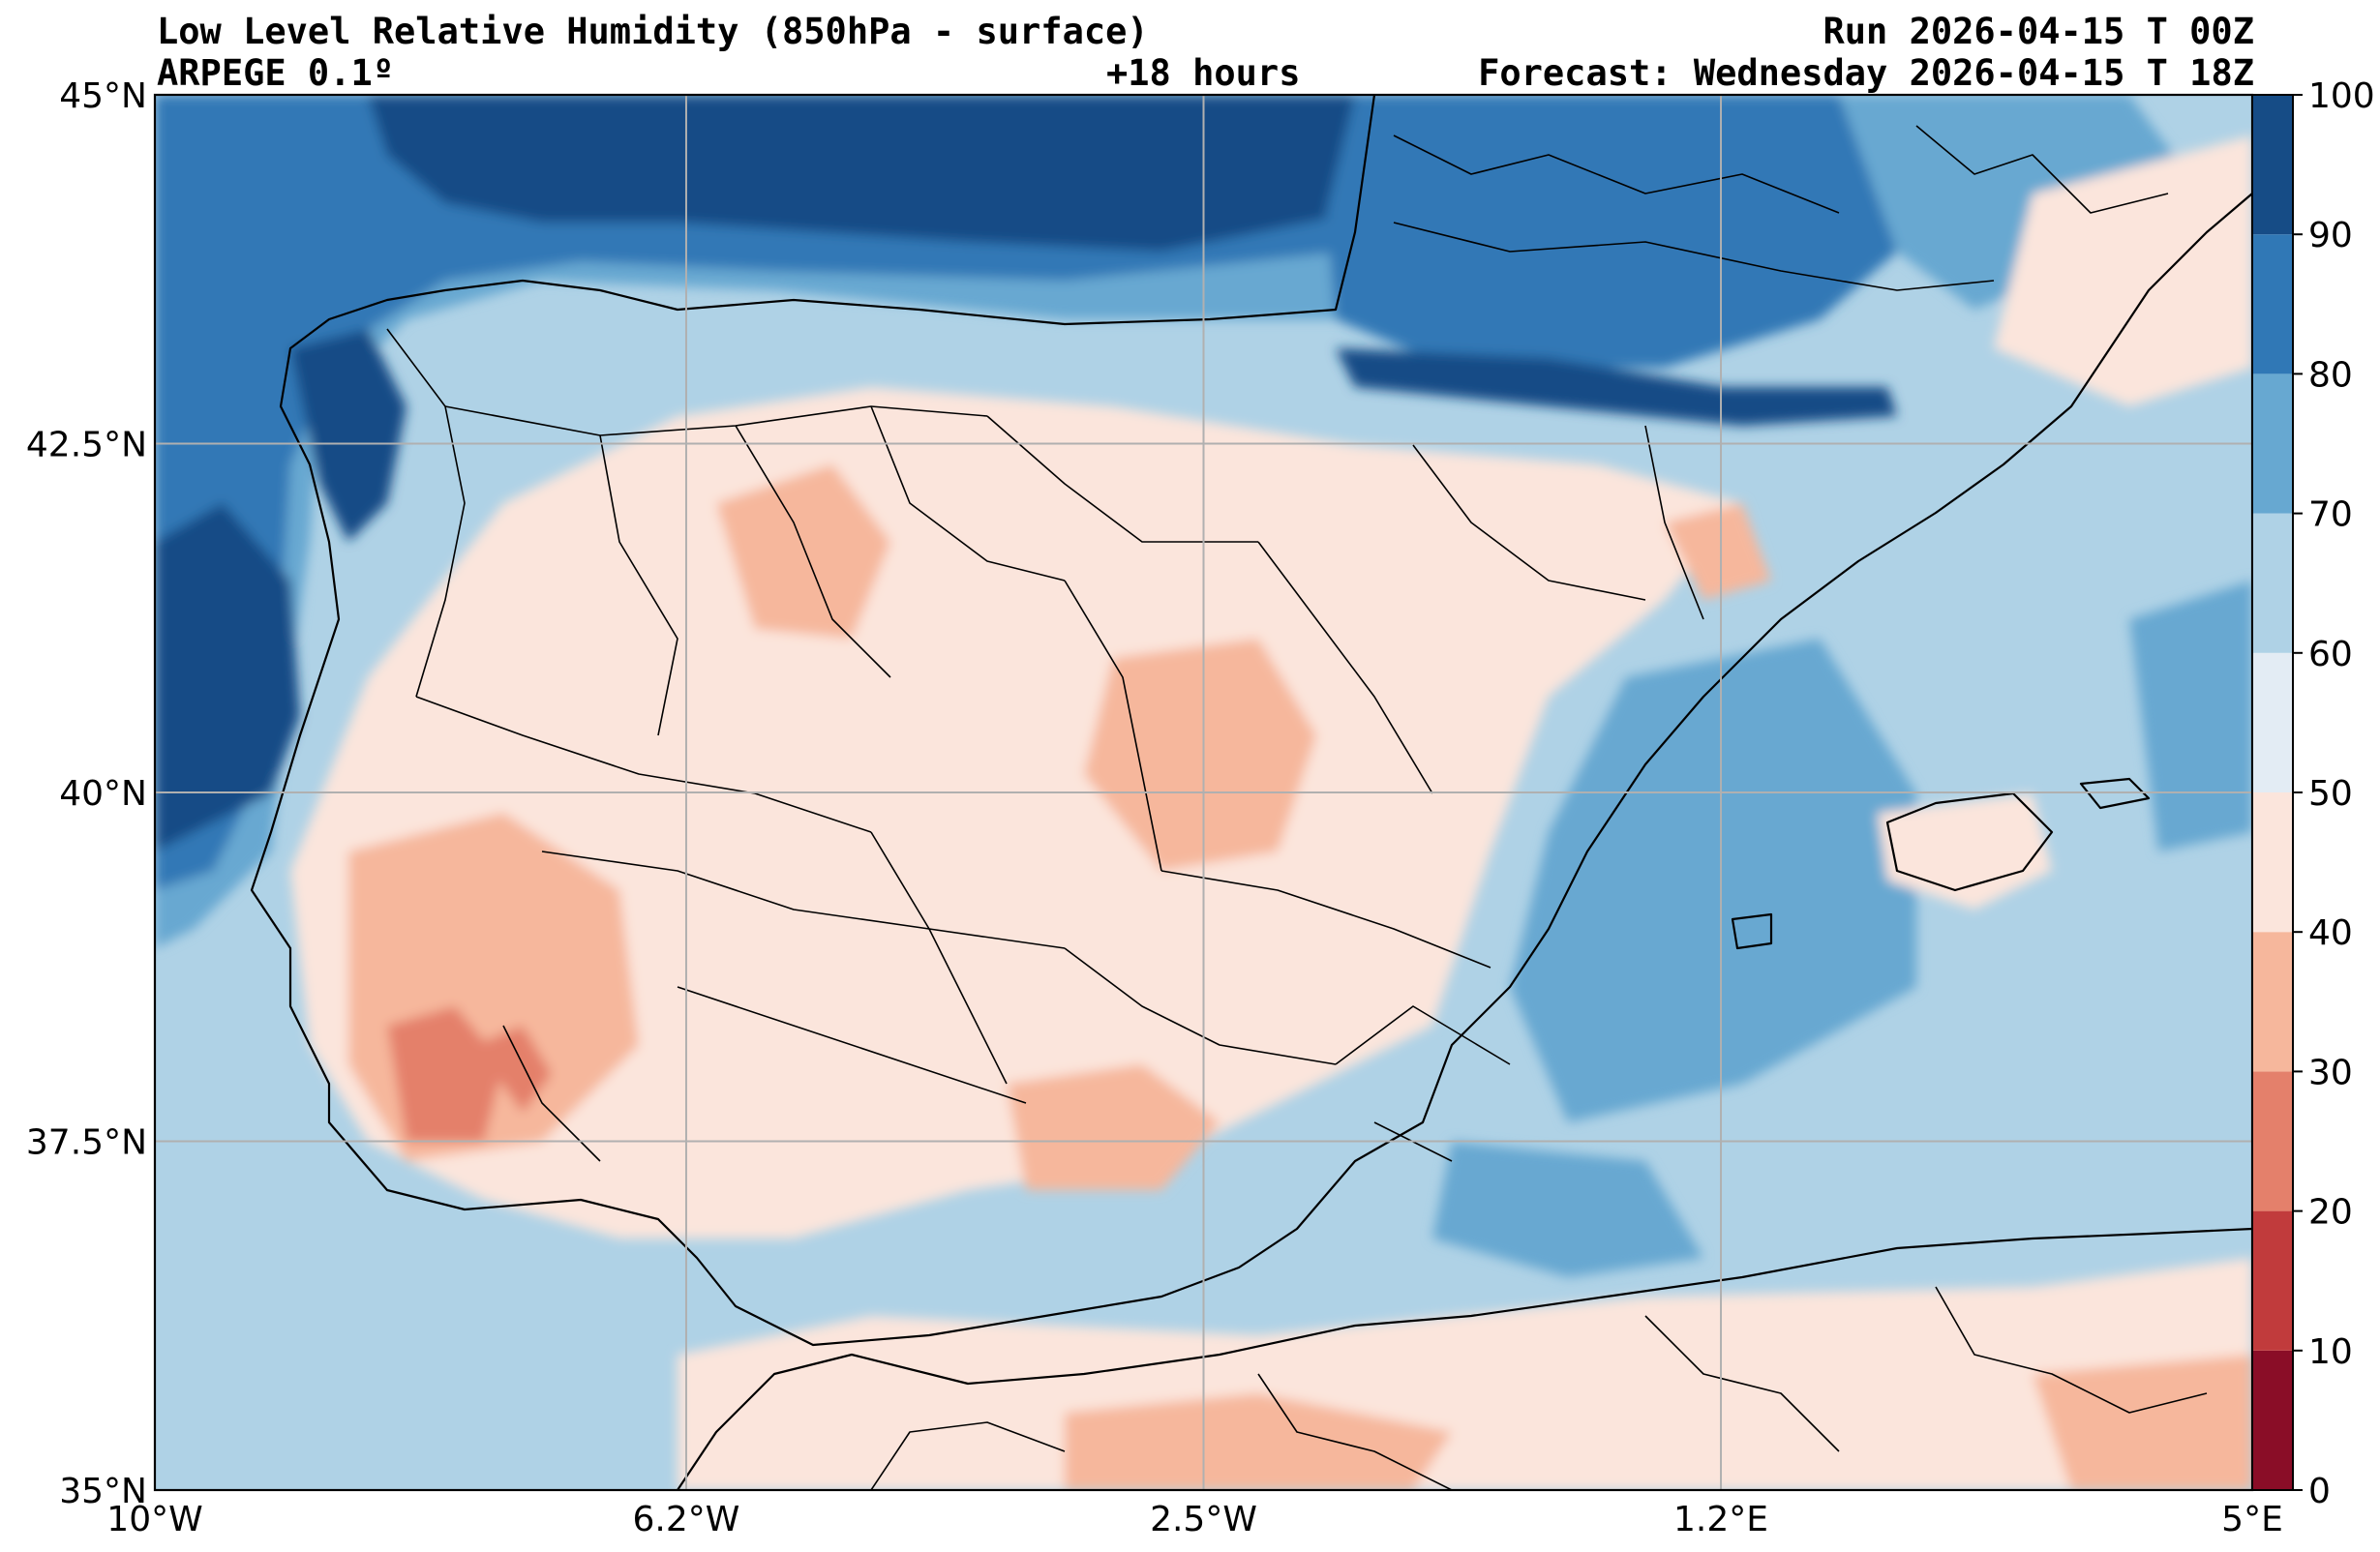 This screenshot has height=1552, width=2380. I want to click on colorbar-label-7: 70, so click(2330, 515).